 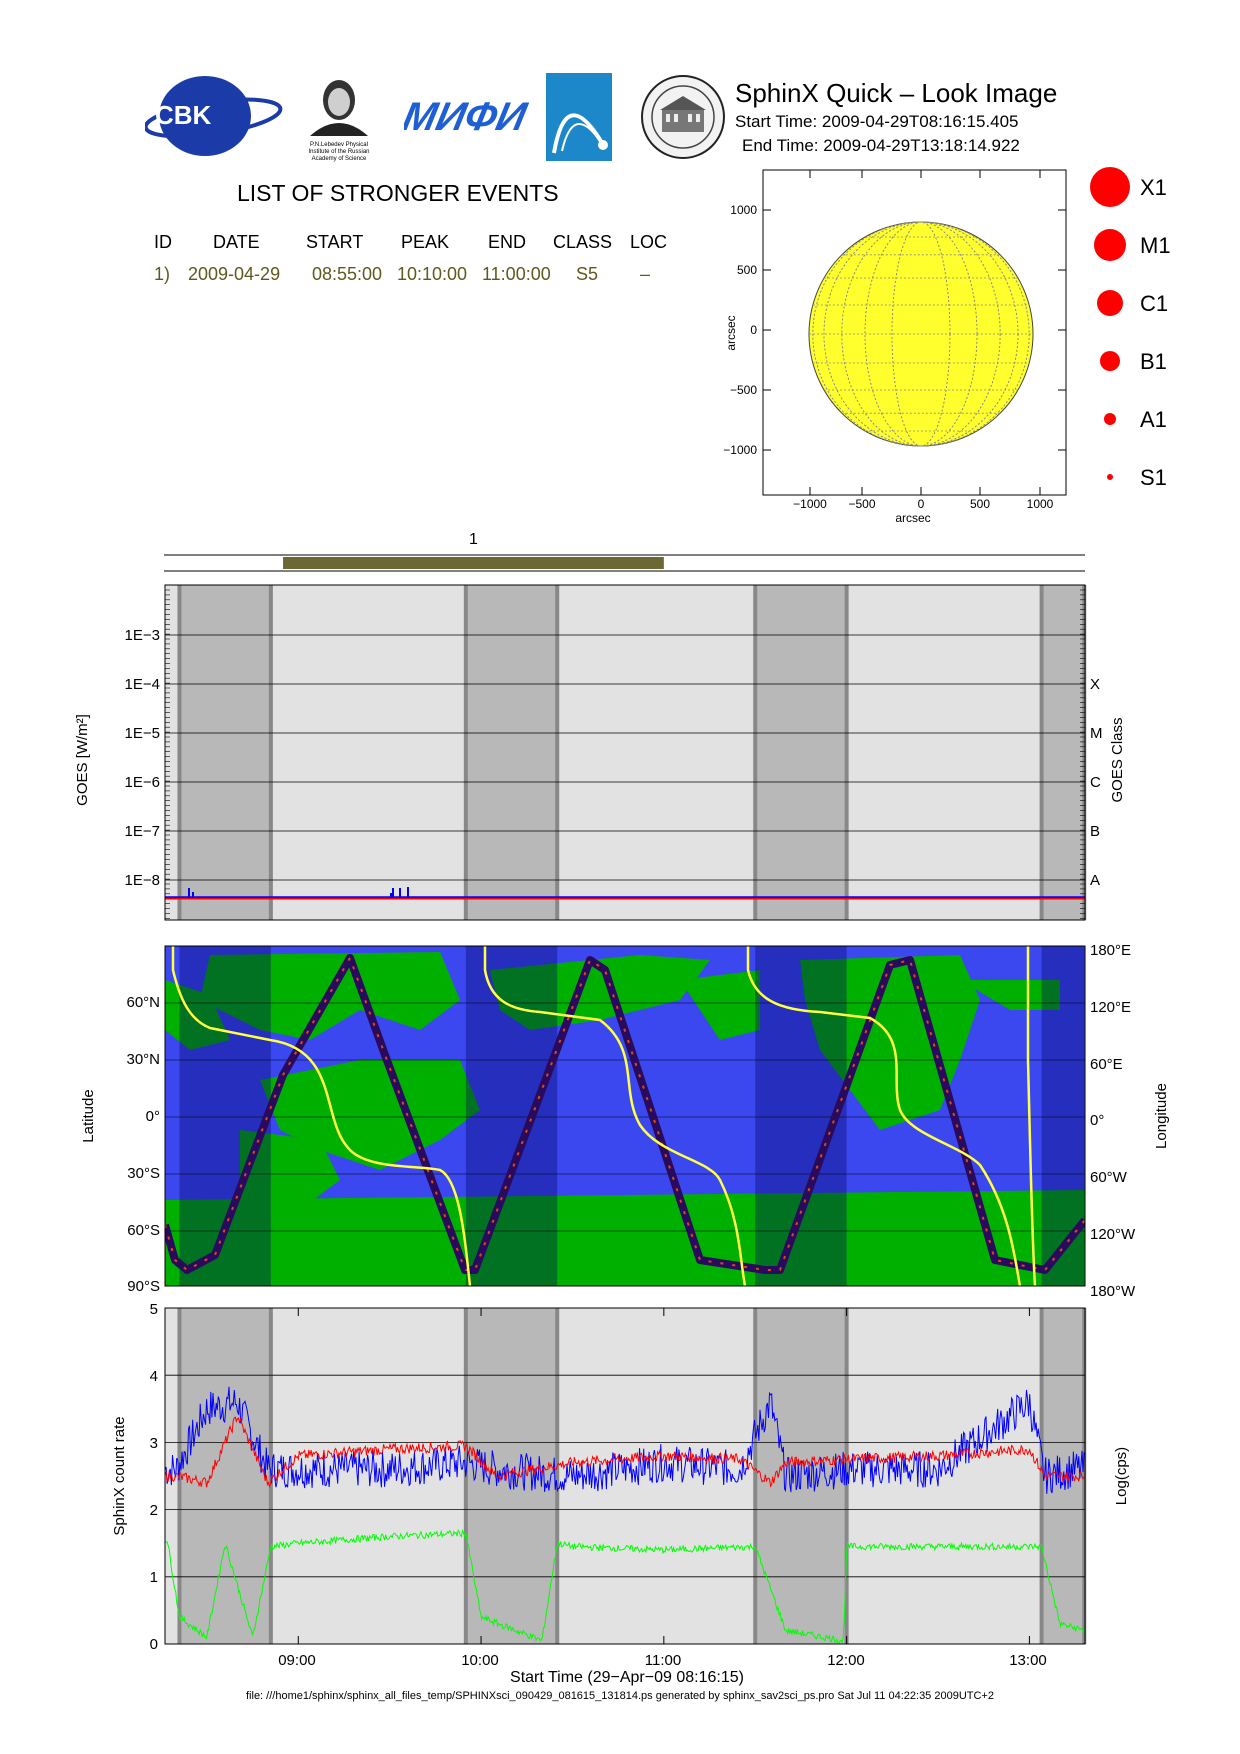 What do you see at coordinates (1153, 419) in the screenshot?
I see `legend-label-a1: A1` at bounding box center [1153, 419].